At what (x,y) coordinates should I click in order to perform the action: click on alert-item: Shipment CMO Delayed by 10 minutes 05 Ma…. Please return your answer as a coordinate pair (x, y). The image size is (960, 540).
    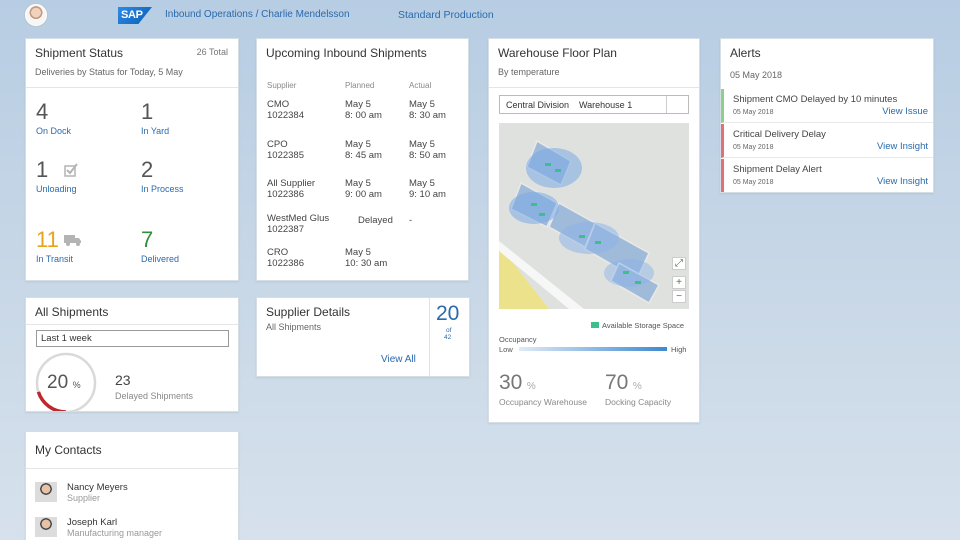
    Looking at the image, I should click on (827, 106).